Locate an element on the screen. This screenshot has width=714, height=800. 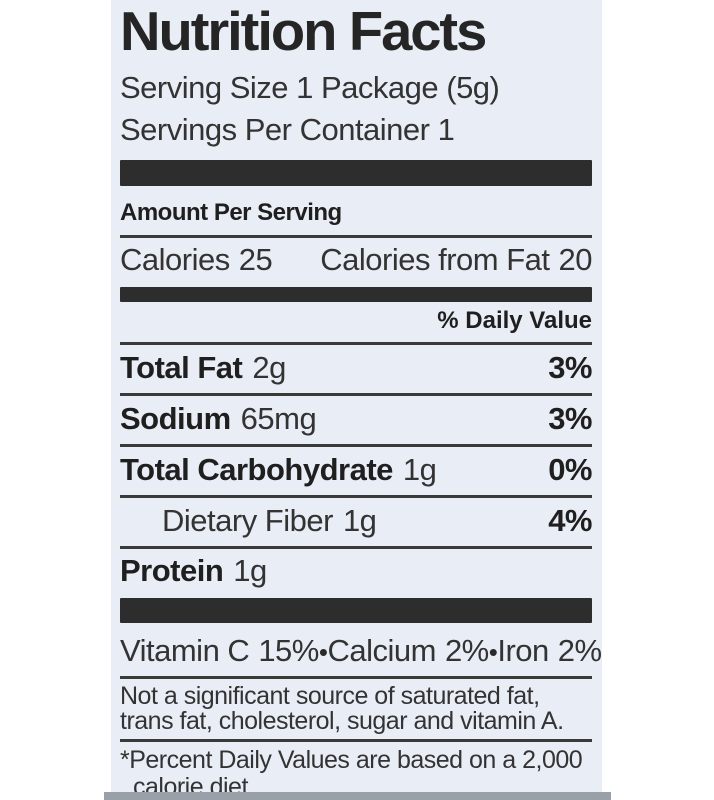
calories-from-fat-value: 20 is located at coordinates (575, 259).